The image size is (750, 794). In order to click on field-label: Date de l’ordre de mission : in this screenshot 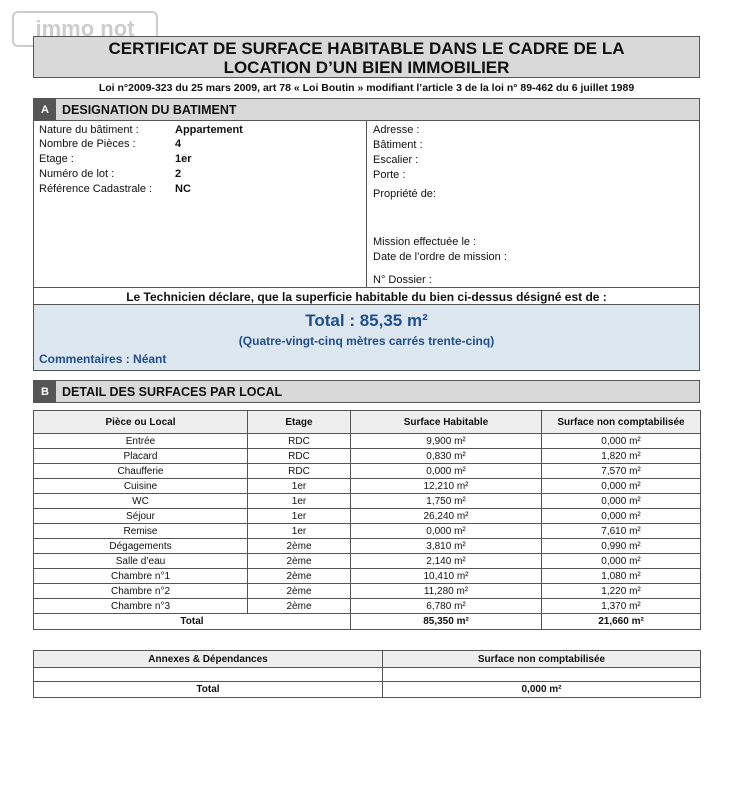, I will do `click(440, 257)`.